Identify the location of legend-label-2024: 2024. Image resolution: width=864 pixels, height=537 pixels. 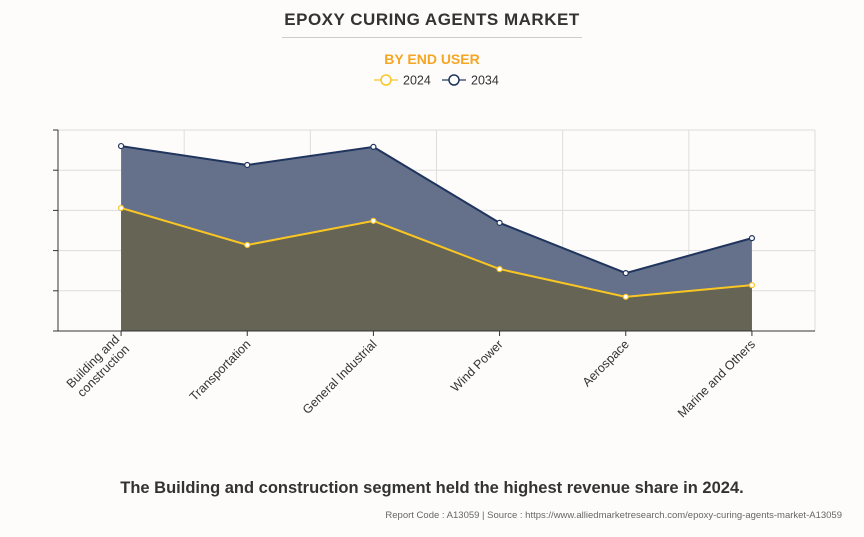
(417, 81).